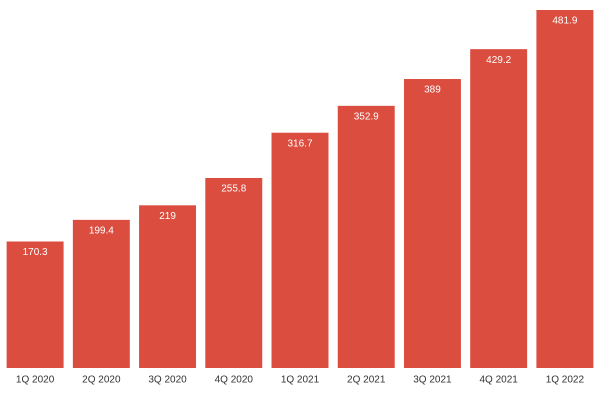  What do you see at coordinates (300, 380) in the screenshot?
I see `x-tick-label: 1Q 2021` at bounding box center [300, 380].